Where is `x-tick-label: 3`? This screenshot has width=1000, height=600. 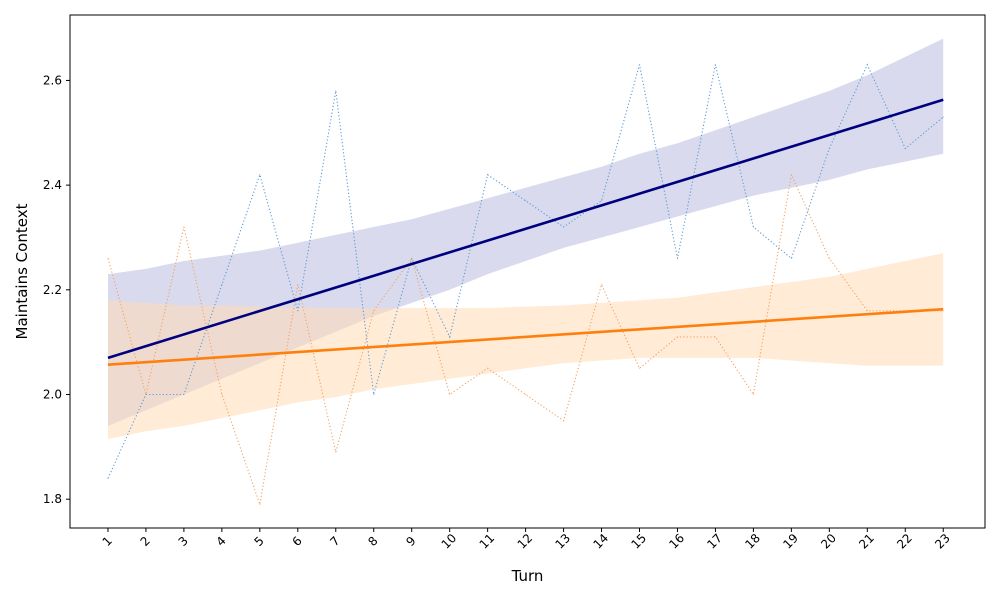 x-tick-label: 3 is located at coordinates (183, 541).